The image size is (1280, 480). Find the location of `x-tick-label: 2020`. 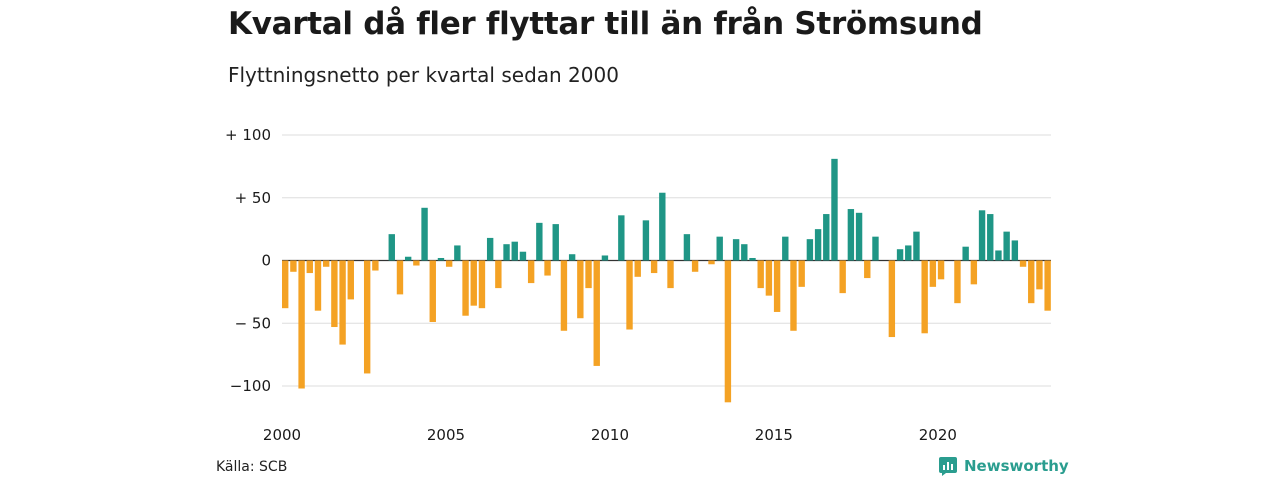

x-tick-label: 2020 is located at coordinates (938, 435).